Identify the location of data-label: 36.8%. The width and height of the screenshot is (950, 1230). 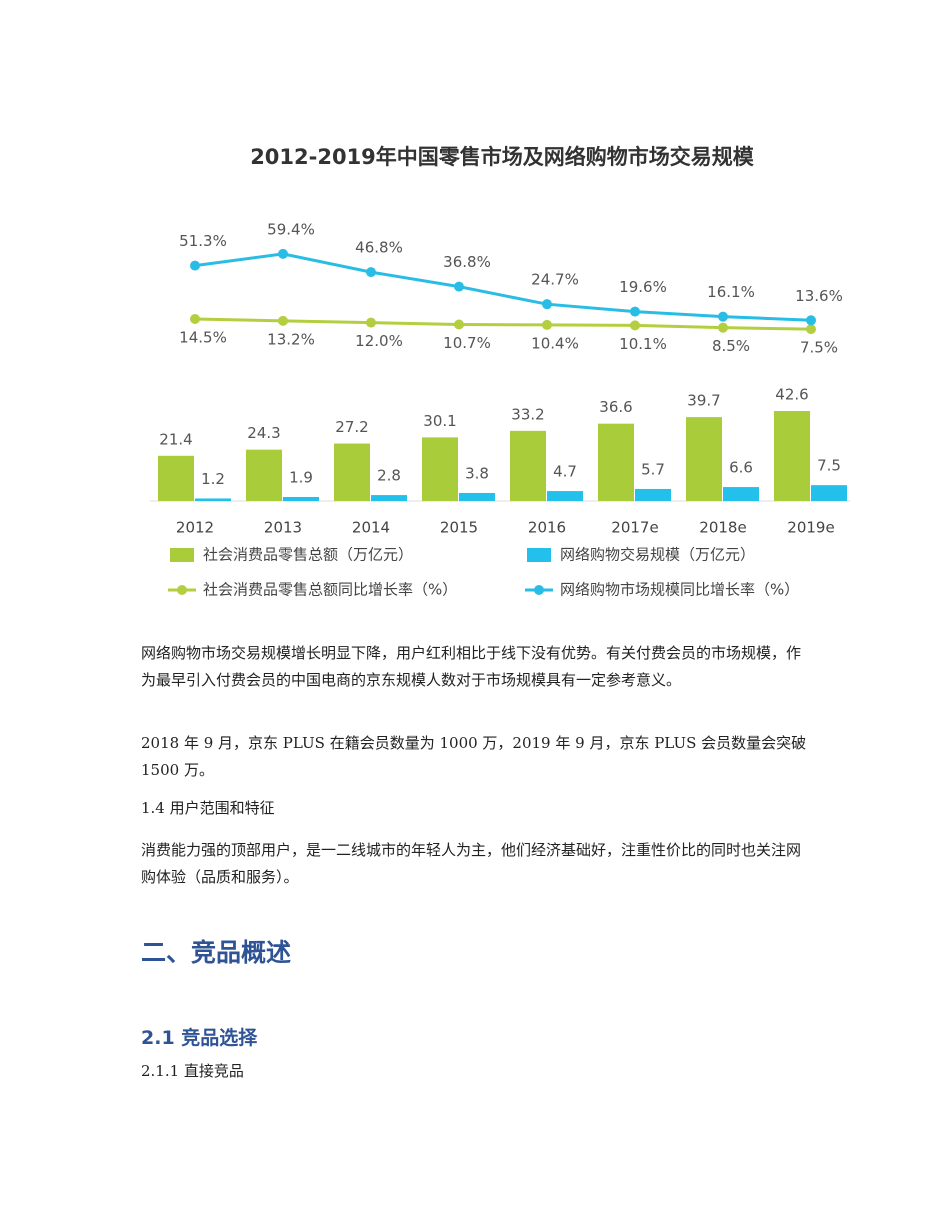
(467, 262).